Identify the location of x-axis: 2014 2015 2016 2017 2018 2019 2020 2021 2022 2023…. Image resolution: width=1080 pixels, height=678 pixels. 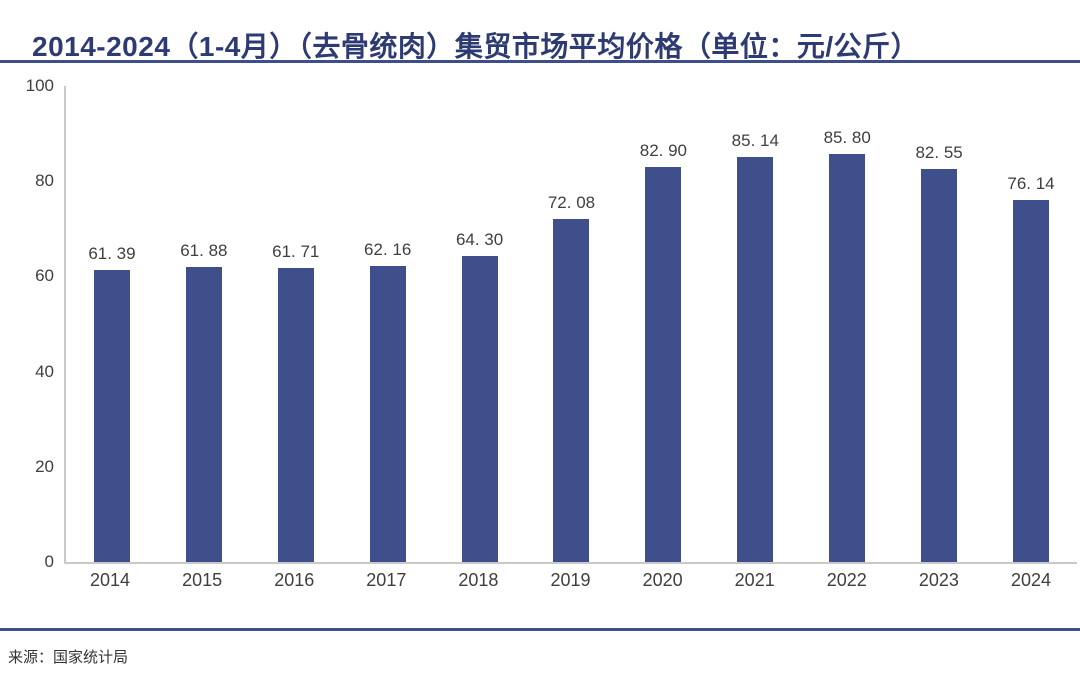
(570, 580).